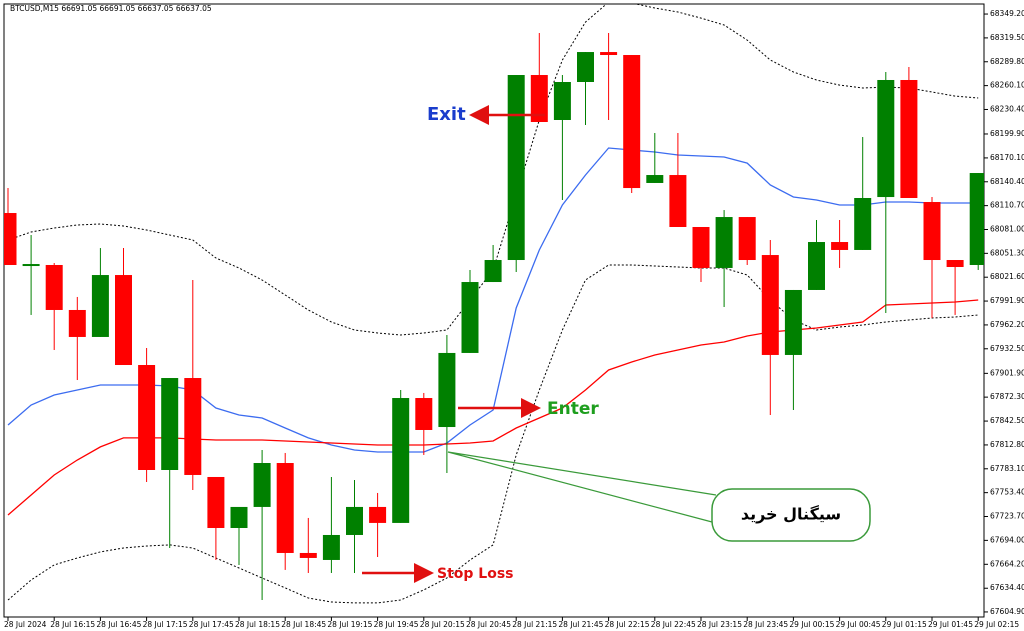 The width and height of the screenshot is (1024, 631). I want to click on x-tick-label: 28 Jul 19:45, so click(396, 624).